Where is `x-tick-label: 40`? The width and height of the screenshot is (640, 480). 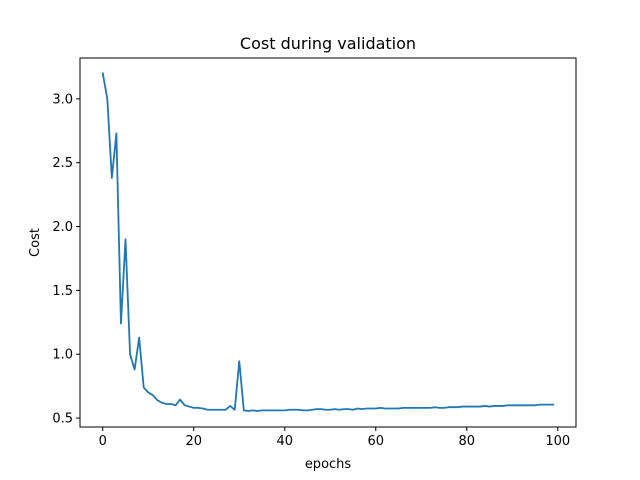 x-tick-label: 40 is located at coordinates (284, 441).